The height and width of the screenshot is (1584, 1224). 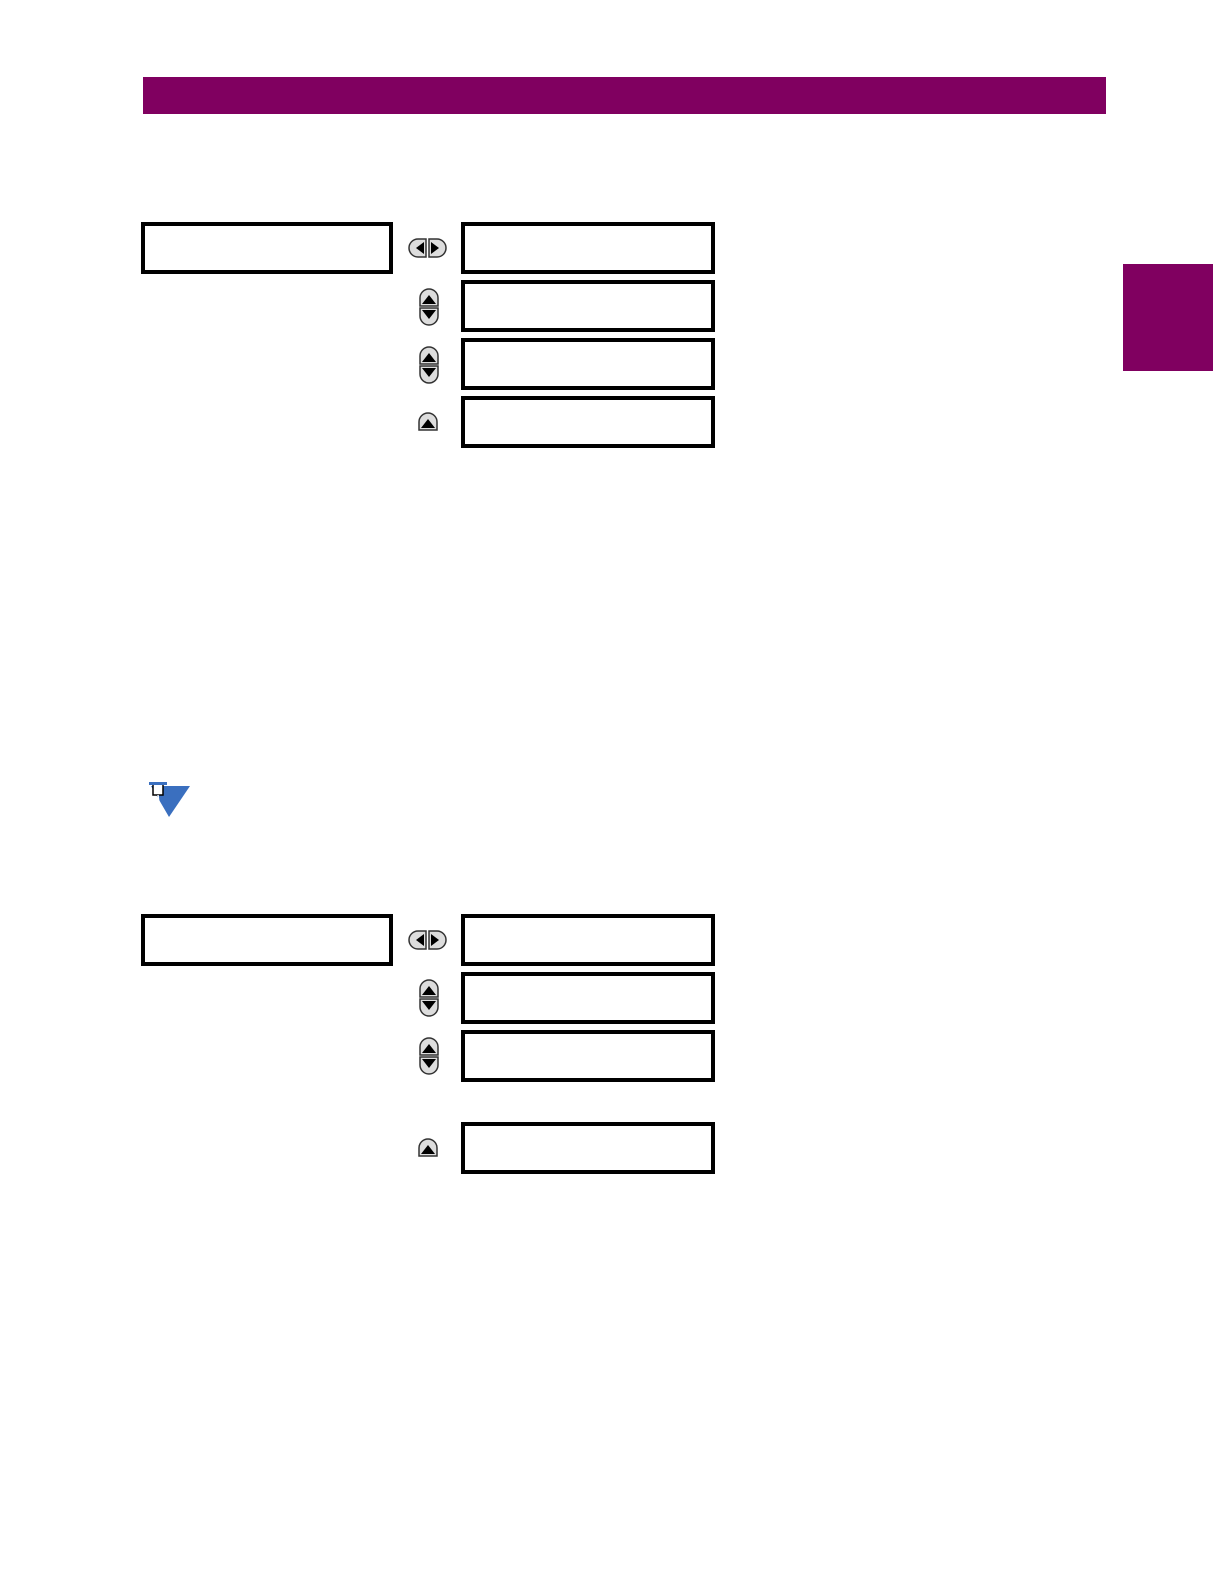 What do you see at coordinates (1168, 317) in the screenshot?
I see `chapter-tab` at bounding box center [1168, 317].